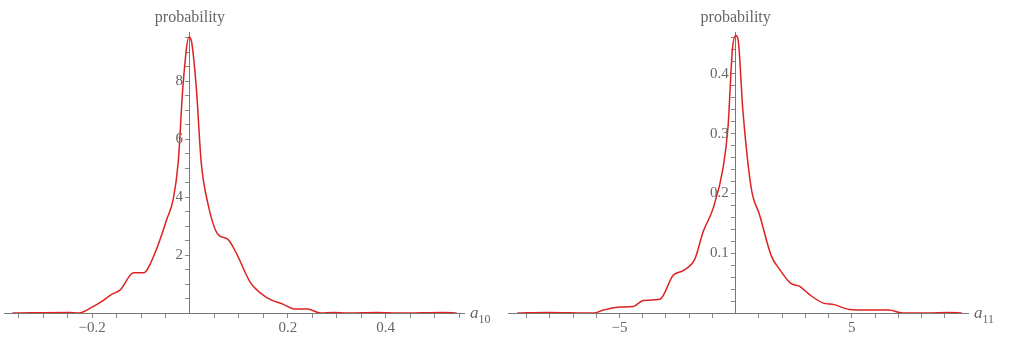 This screenshot has width=1009, height=337. What do you see at coordinates (719, 252) in the screenshot?
I see `y-tick-label: 0.1` at bounding box center [719, 252].